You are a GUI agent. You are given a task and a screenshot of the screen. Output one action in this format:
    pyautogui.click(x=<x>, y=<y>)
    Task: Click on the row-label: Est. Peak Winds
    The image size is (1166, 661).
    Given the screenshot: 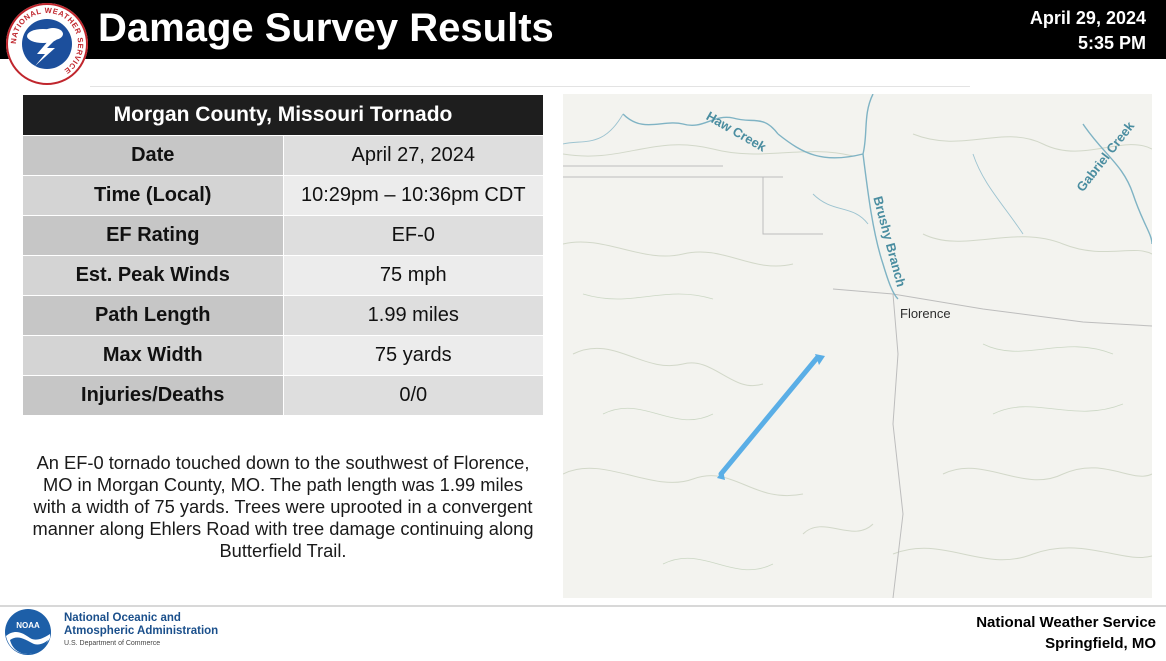 What is the action you would take?
    pyautogui.click(x=153, y=275)
    